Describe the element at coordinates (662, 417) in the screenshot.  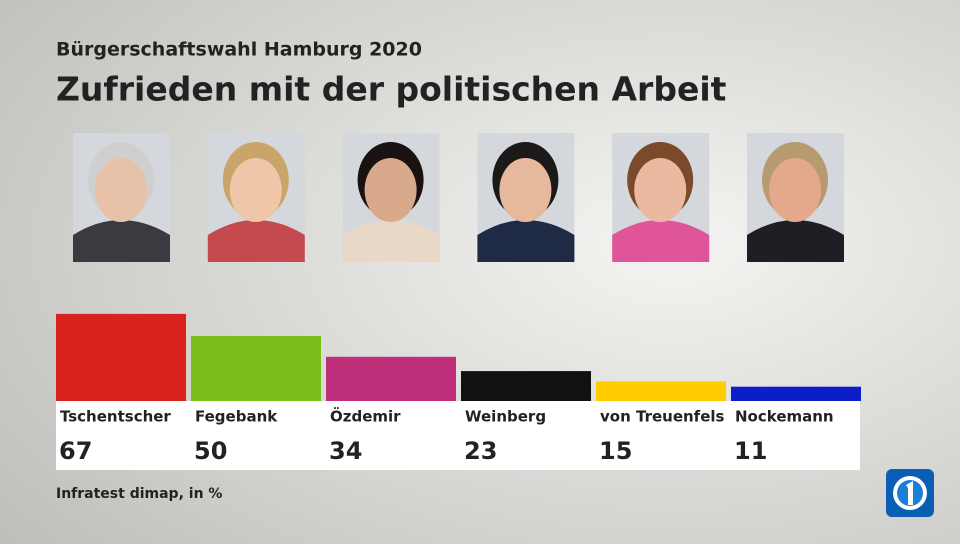
I see `category-label: von Treuenfels` at that location.